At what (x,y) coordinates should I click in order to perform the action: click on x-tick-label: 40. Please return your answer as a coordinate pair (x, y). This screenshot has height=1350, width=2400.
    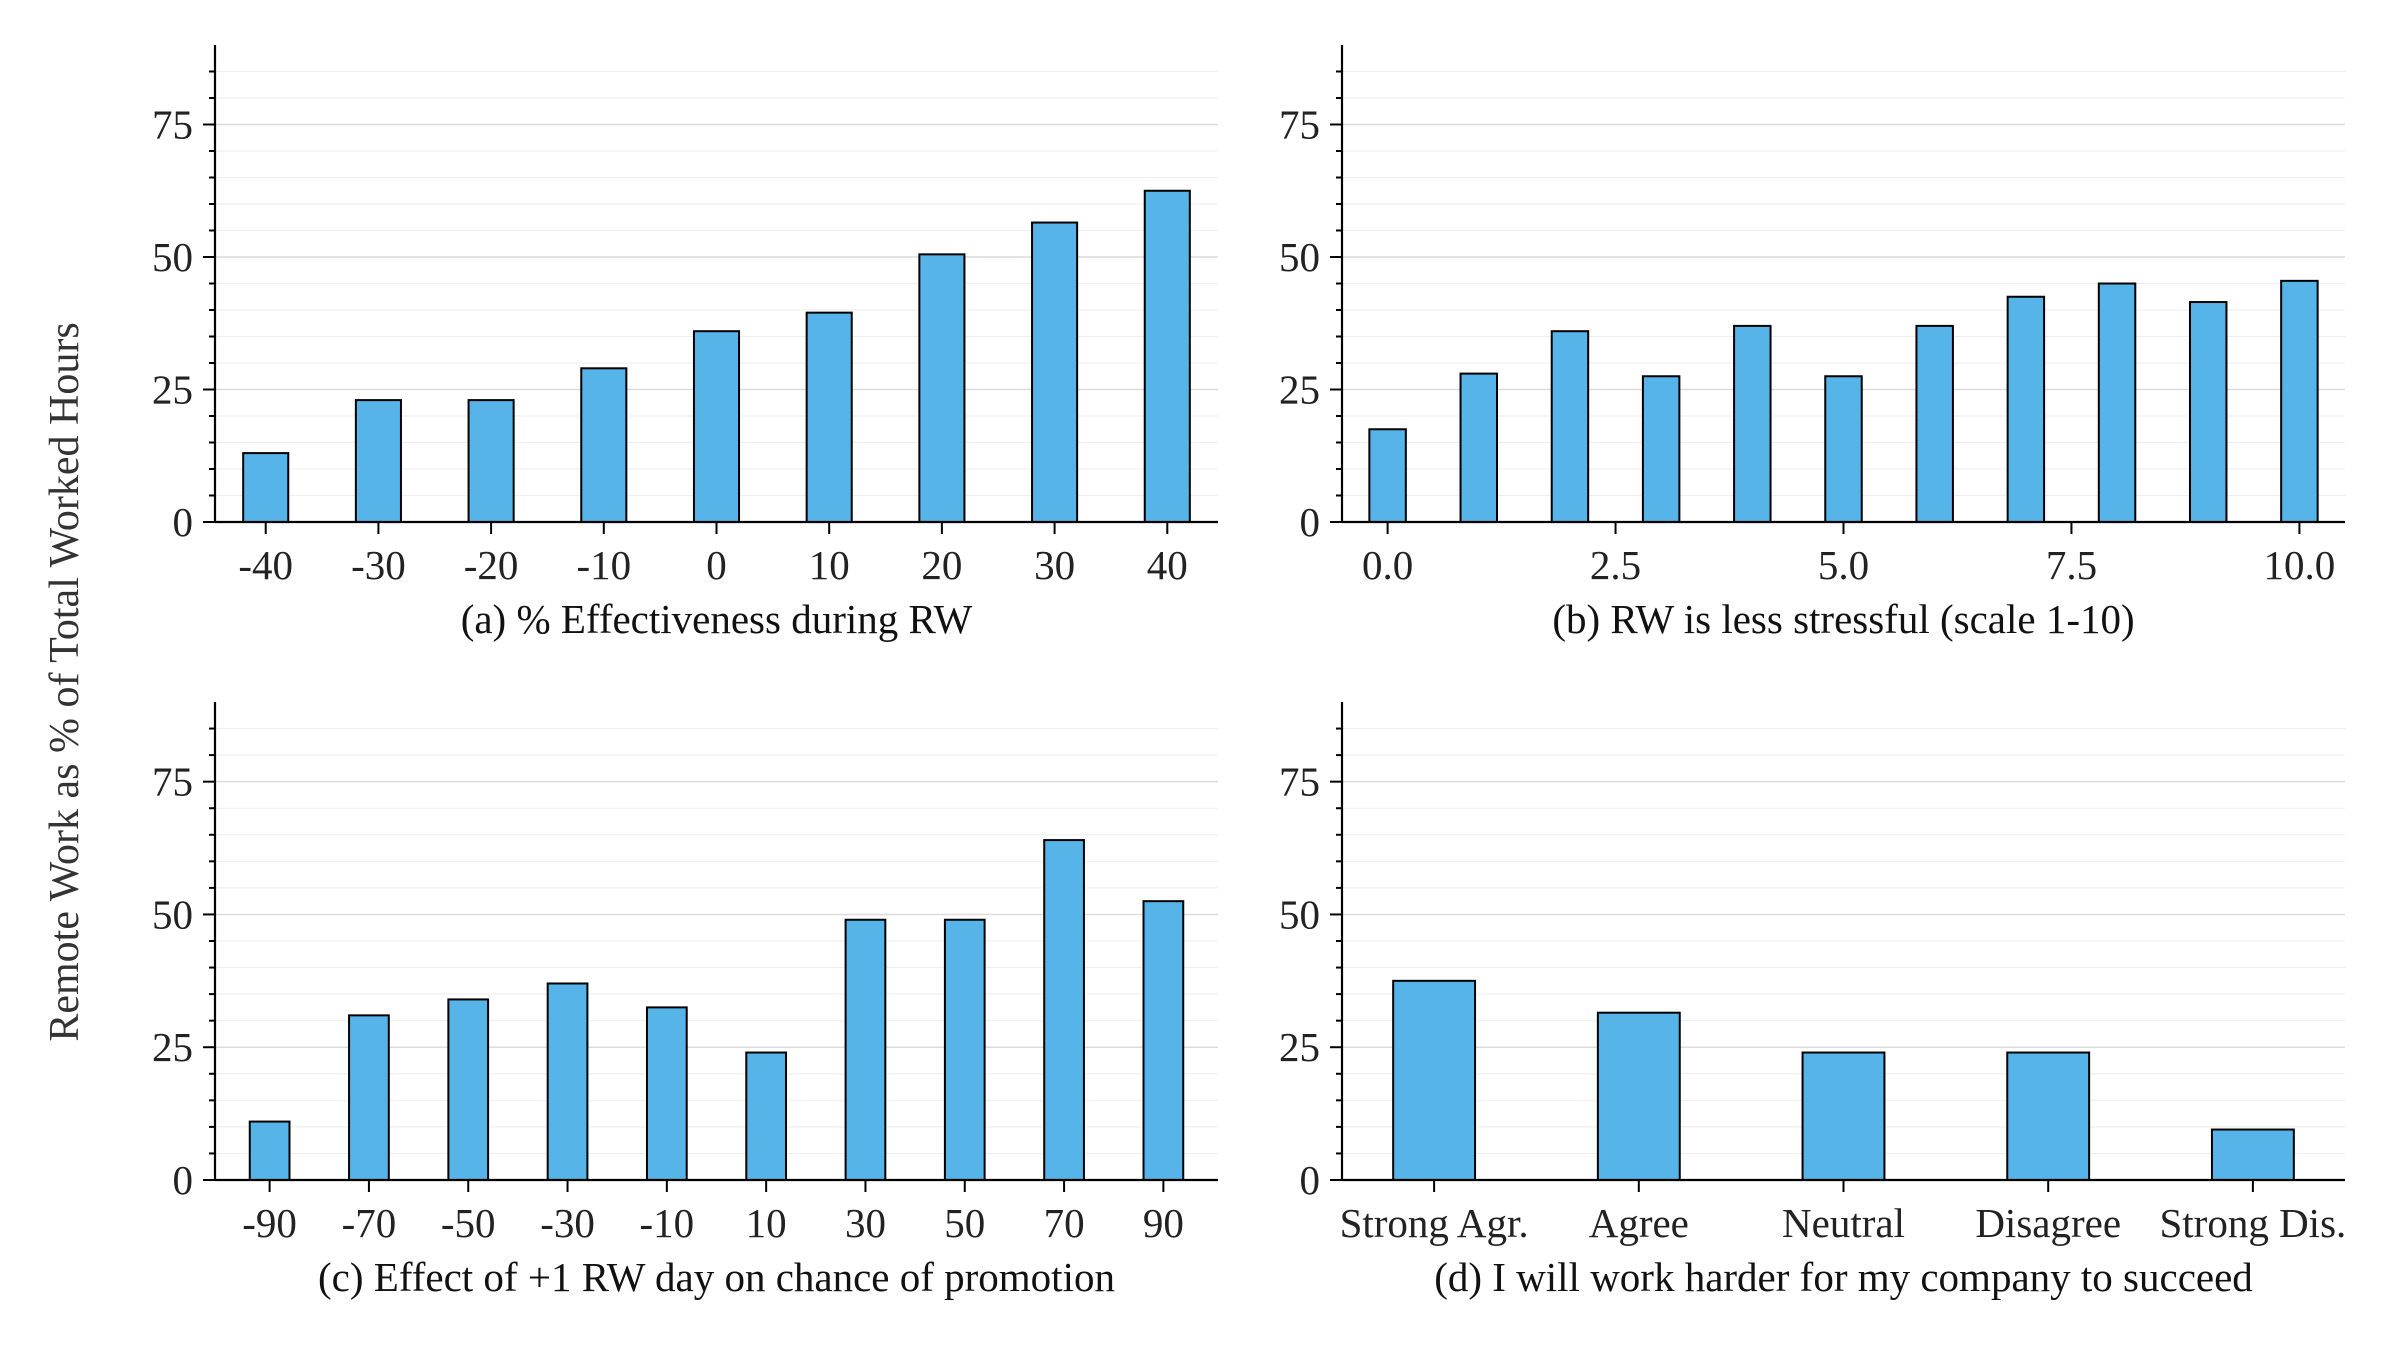
    Looking at the image, I should click on (1167, 565).